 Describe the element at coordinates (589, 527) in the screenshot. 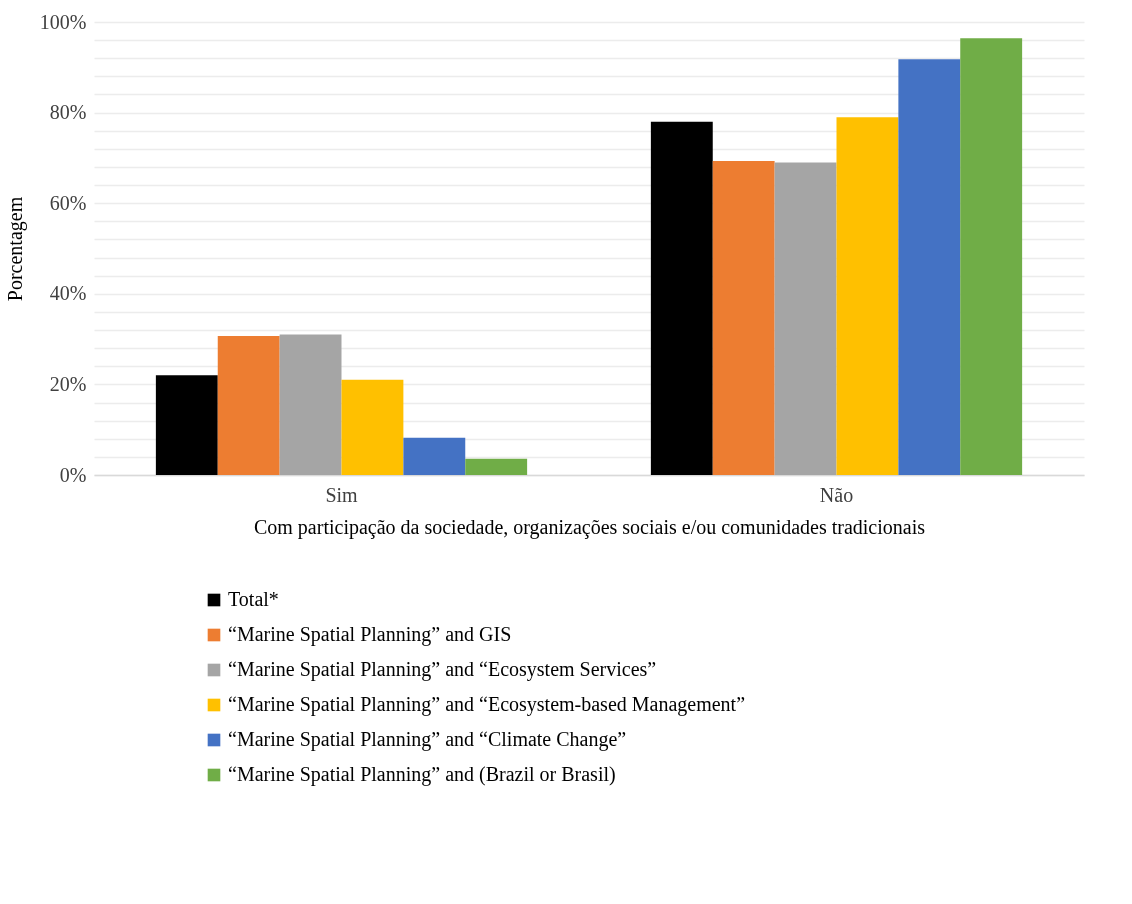

I see `x-axis-title: Com participação da sociedade, organizações sociais e/ou comunidades tradicionais` at that location.